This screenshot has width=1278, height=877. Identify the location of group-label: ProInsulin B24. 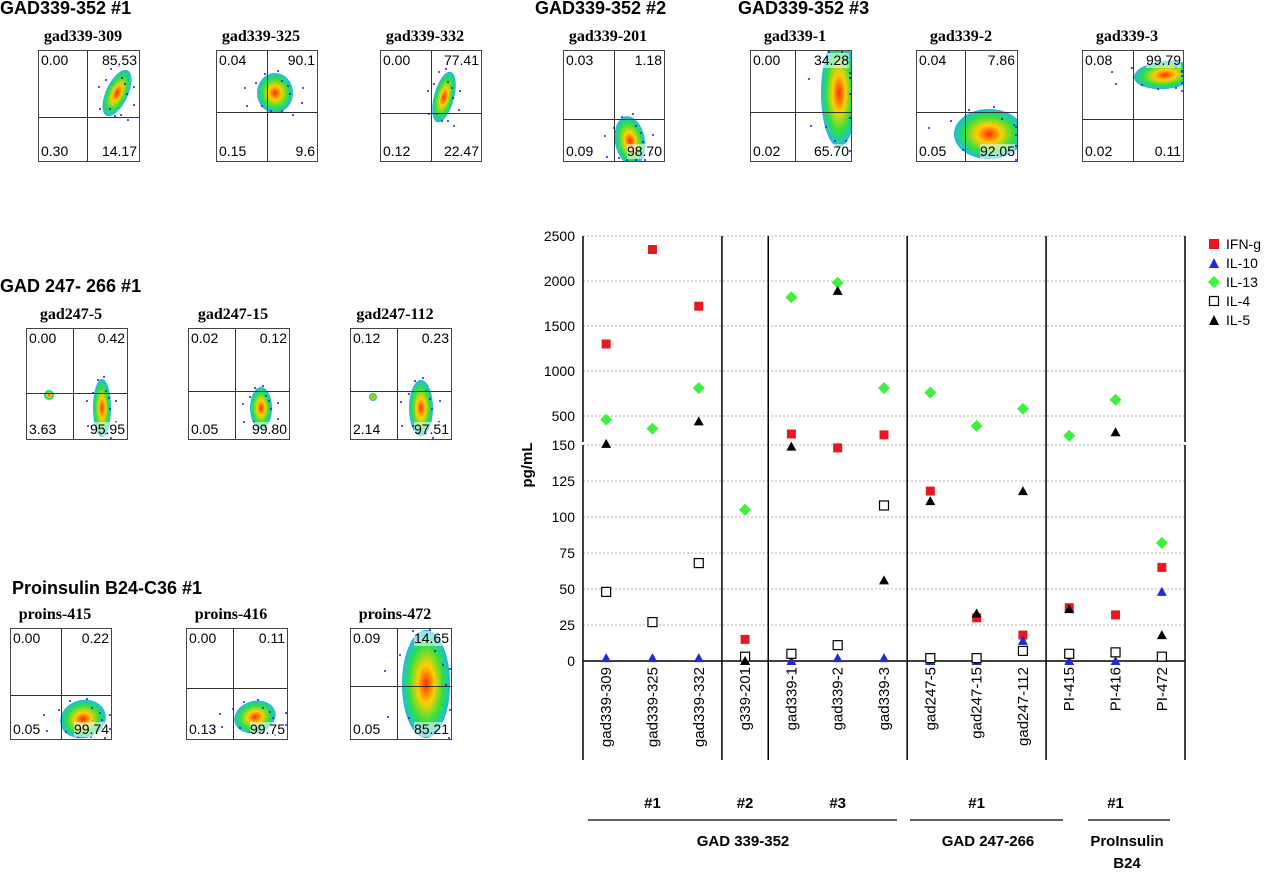
(1126, 852).